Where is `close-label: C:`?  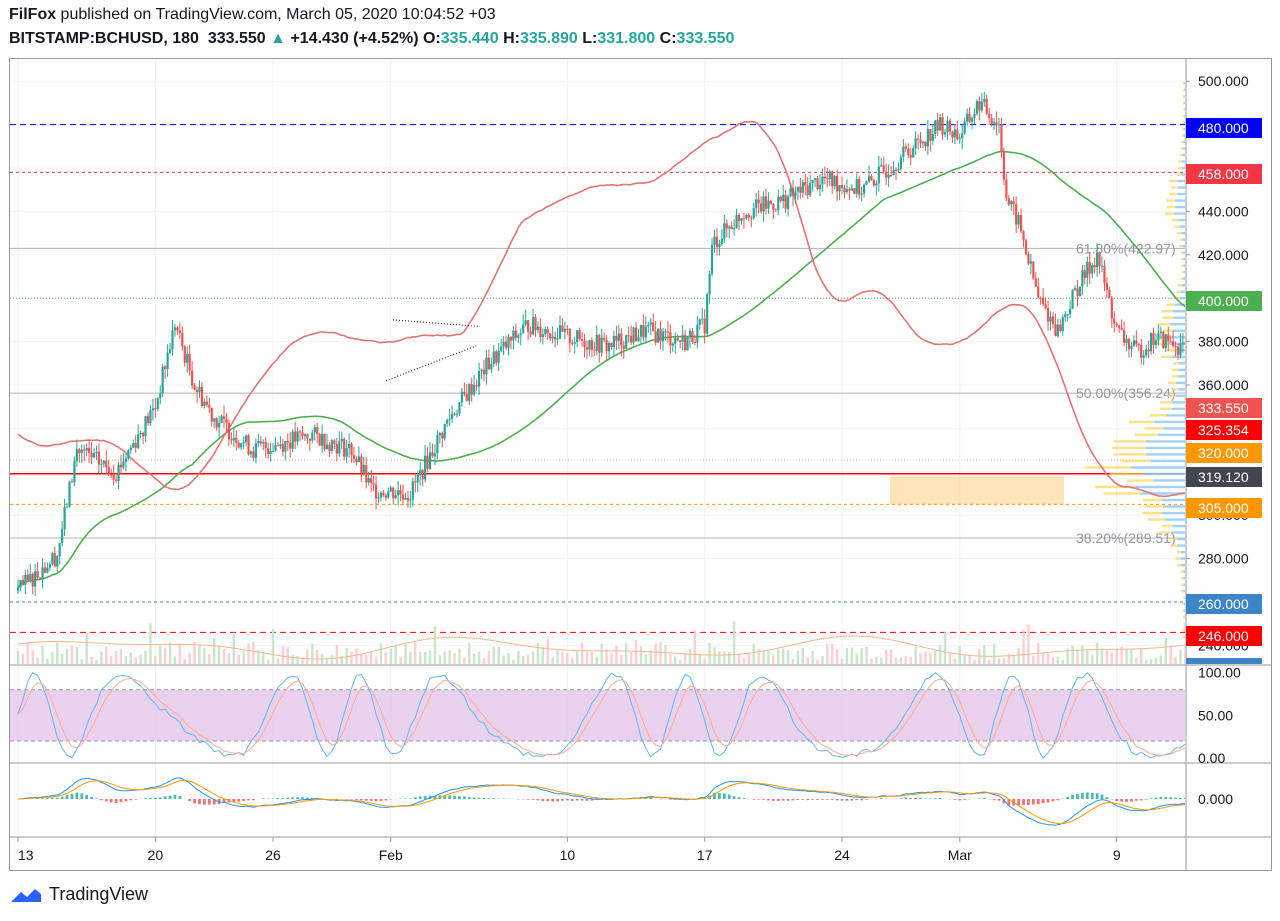 close-label: C: is located at coordinates (668, 38).